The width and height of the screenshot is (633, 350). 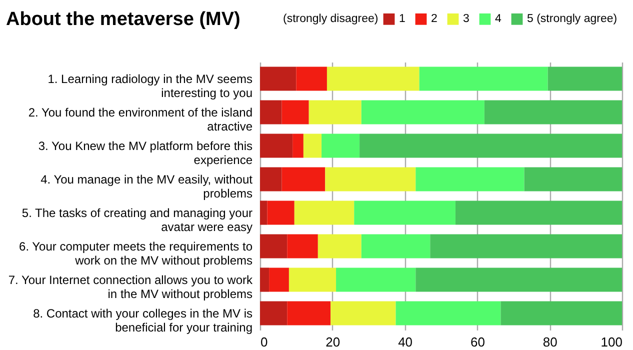 What do you see at coordinates (402, 19) in the screenshot?
I see `legend-label: 1` at bounding box center [402, 19].